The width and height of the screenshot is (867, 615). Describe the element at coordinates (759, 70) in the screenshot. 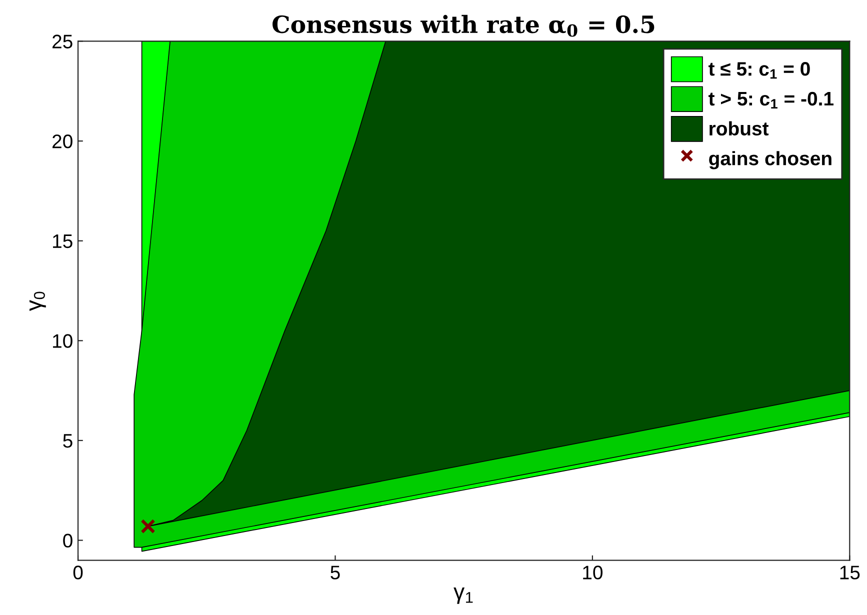

I see `legend-label: t ≤ 5: c$_{1}$ = 0` at that location.